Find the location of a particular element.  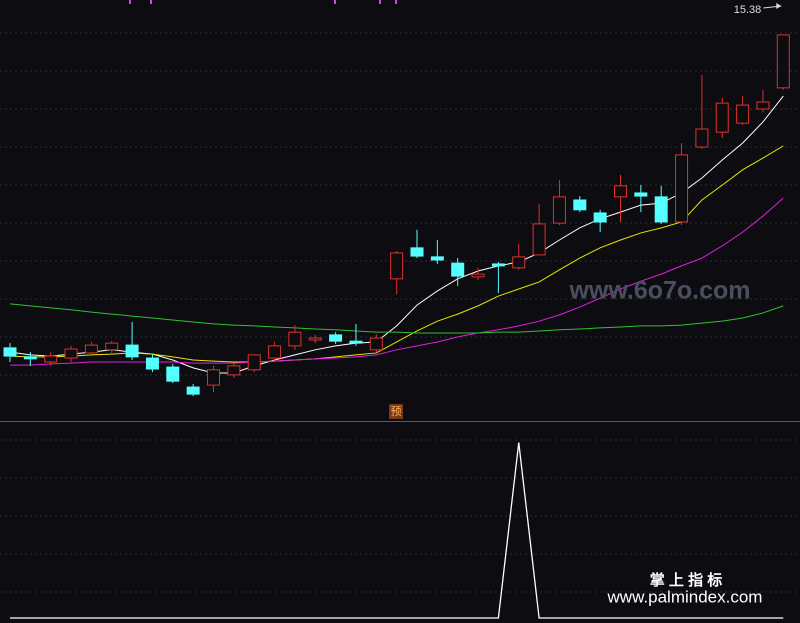

high-label: 15.38 is located at coordinates (748, 10).